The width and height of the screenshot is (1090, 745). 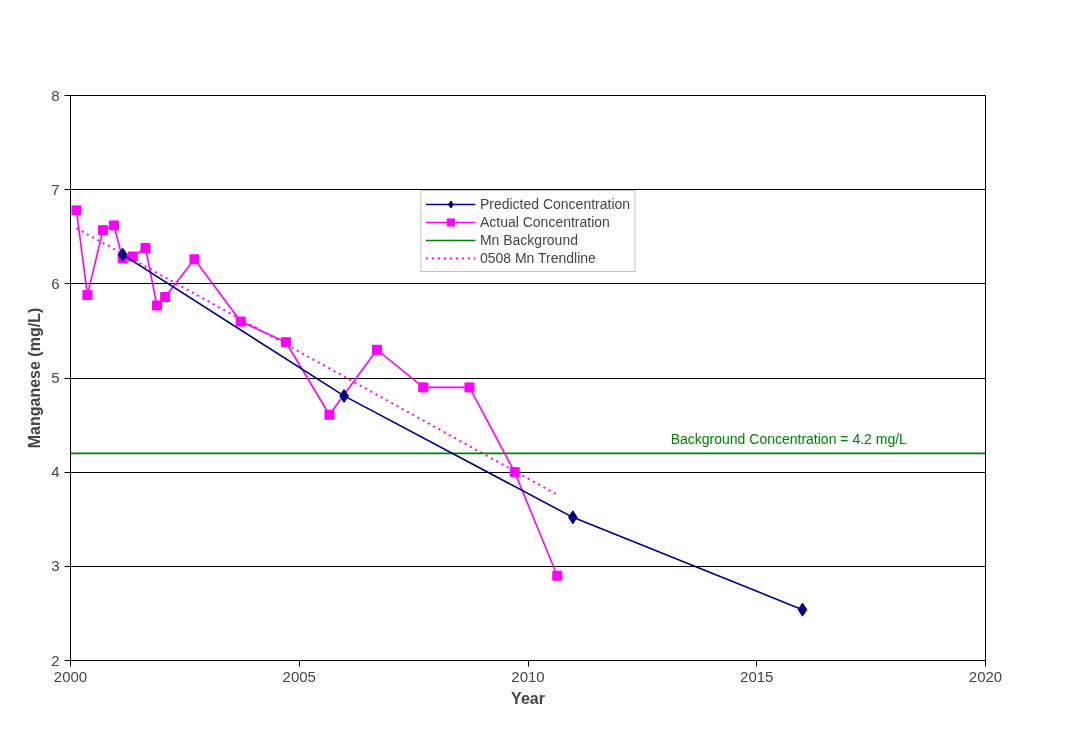 I want to click on x-axis-title: Year, so click(x=528, y=698).